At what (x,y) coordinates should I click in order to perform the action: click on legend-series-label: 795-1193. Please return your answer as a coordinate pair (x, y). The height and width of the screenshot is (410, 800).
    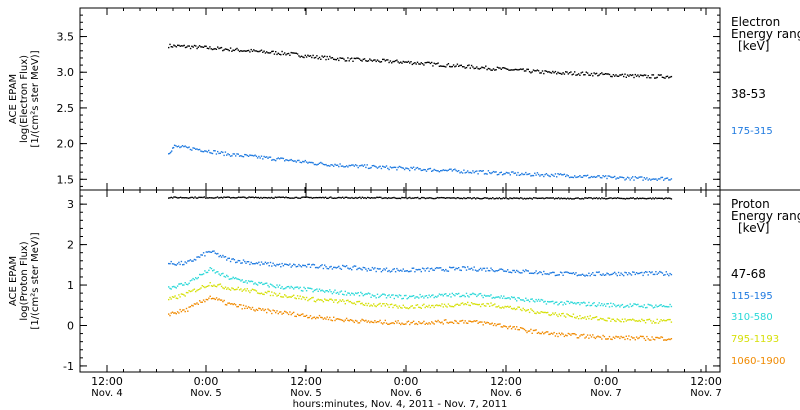
    Looking at the image, I should click on (755, 339).